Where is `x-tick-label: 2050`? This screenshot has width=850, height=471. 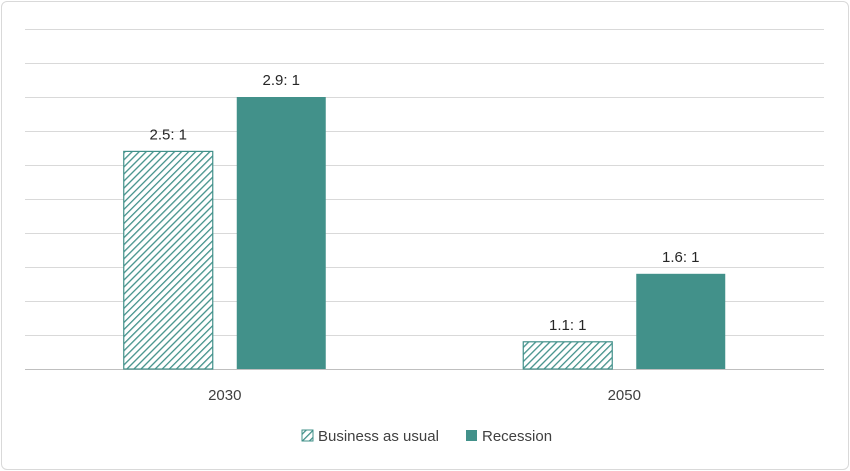
x-tick-label: 2050 is located at coordinates (624, 395).